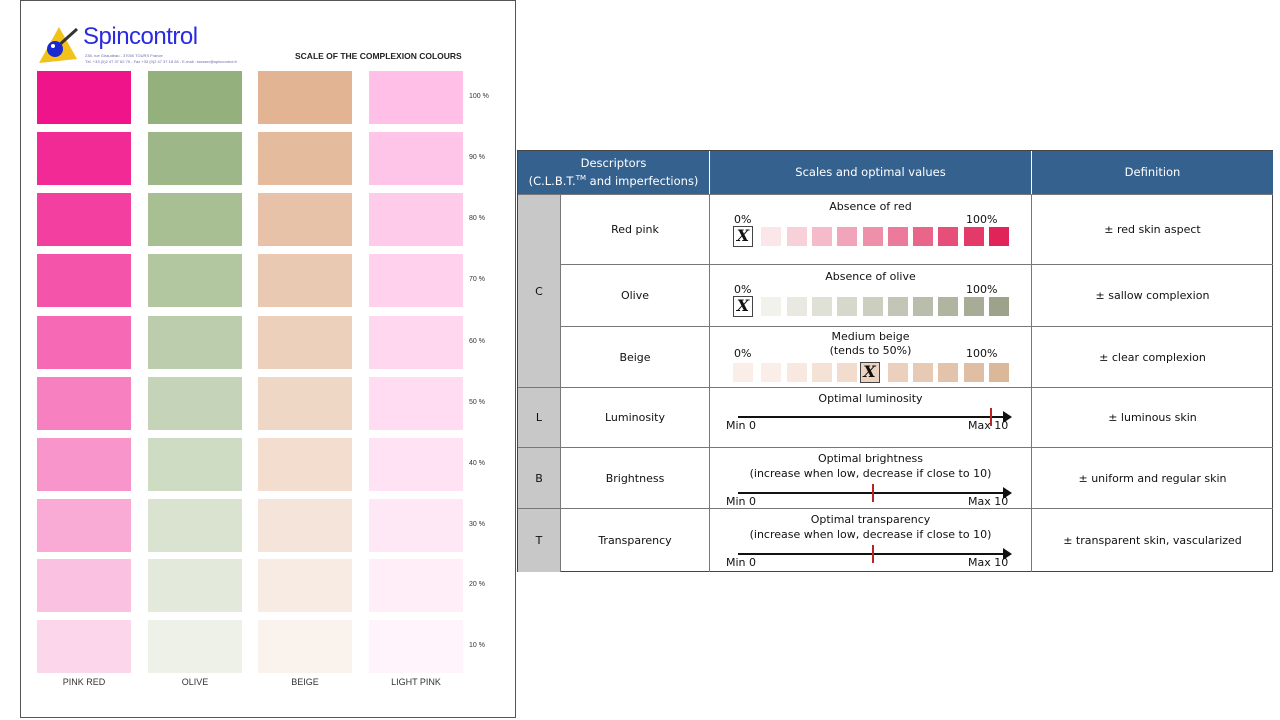  What do you see at coordinates (581, 178) in the screenshot?
I see `trademark: TM` at bounding box center [581, 178].